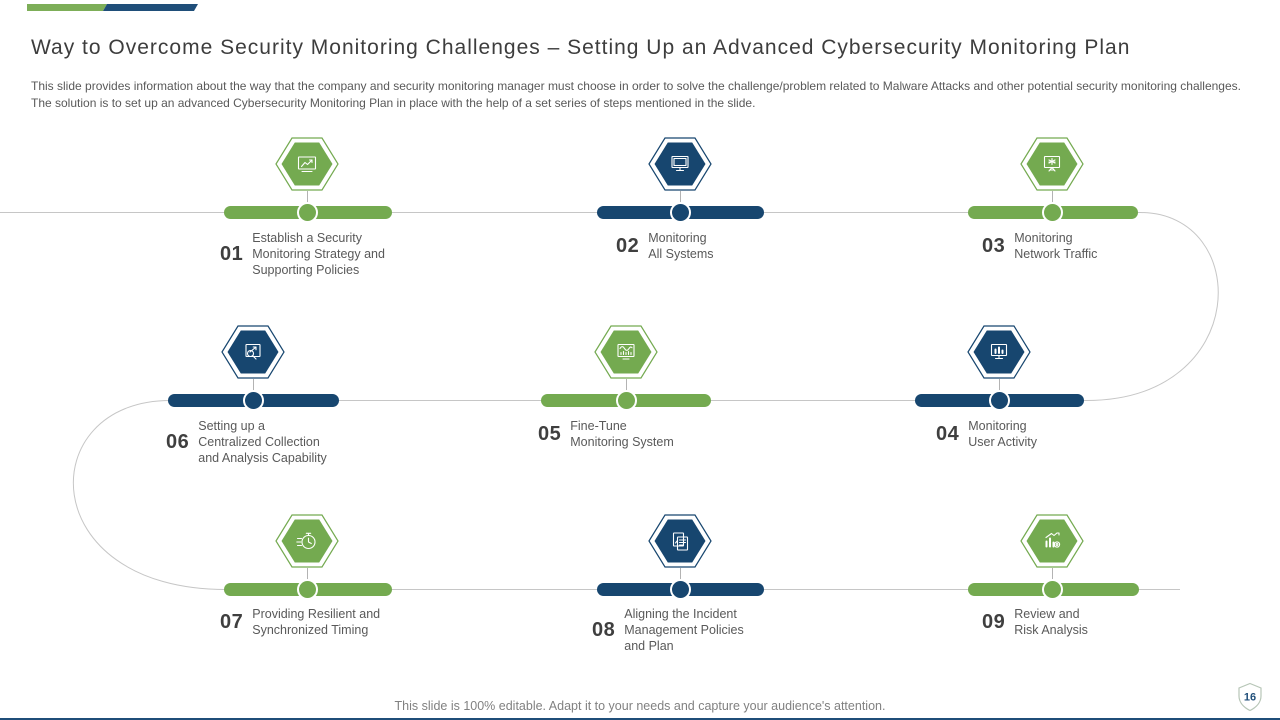 The image size is (1280, 720). I want to click on page-number: 16, so click(1250, 698).